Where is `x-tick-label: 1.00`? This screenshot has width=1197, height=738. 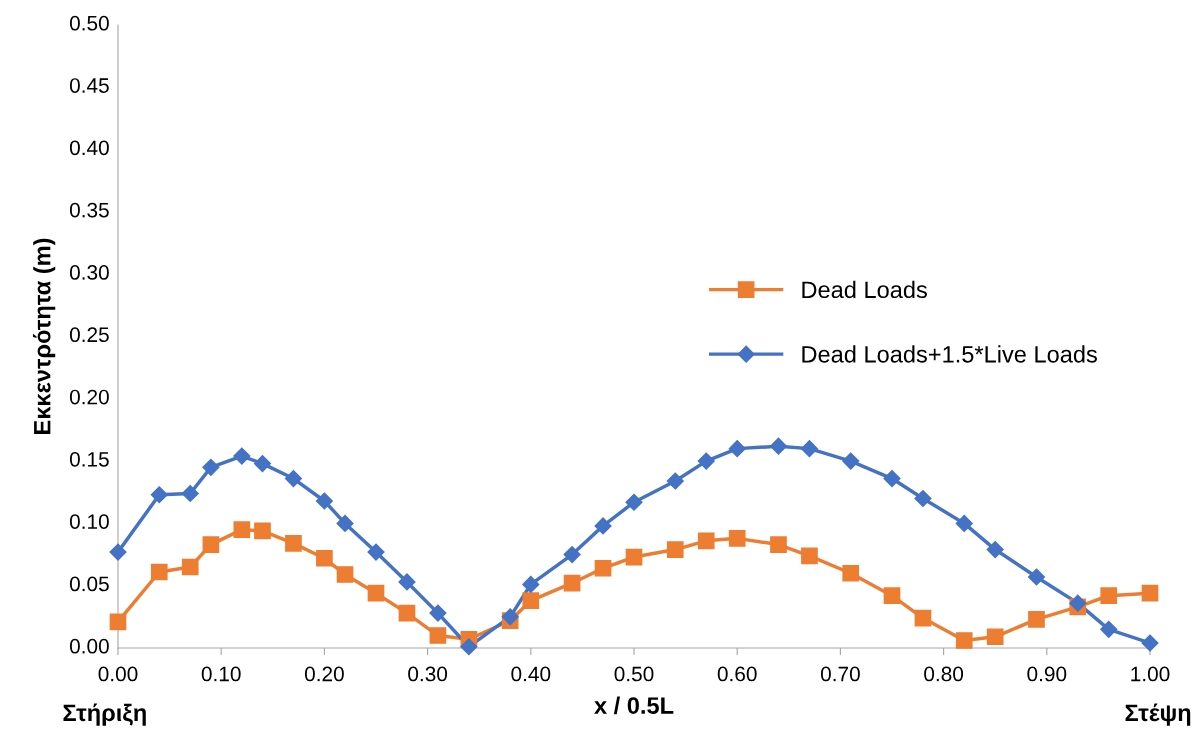
x-tick-label: 1.00 is located at coordinates (1150, 674).